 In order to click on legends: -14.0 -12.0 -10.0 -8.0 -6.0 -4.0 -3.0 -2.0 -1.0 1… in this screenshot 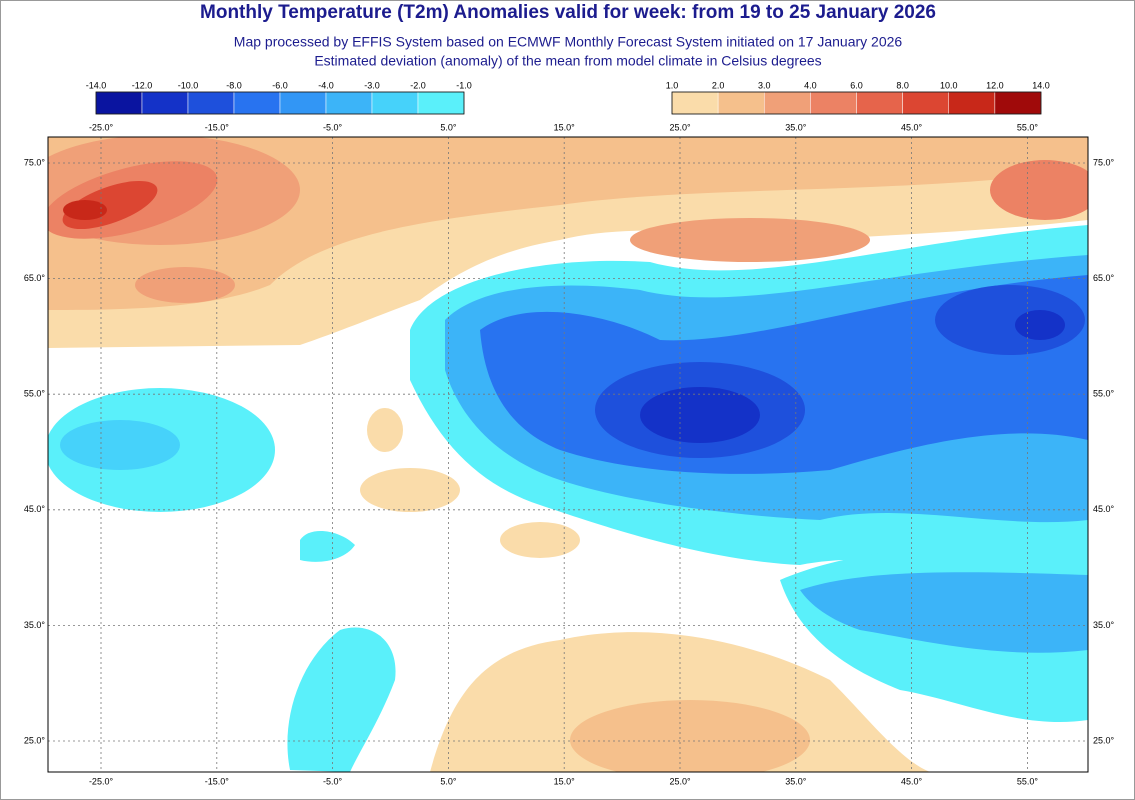, I will do `click(568, 97)`.